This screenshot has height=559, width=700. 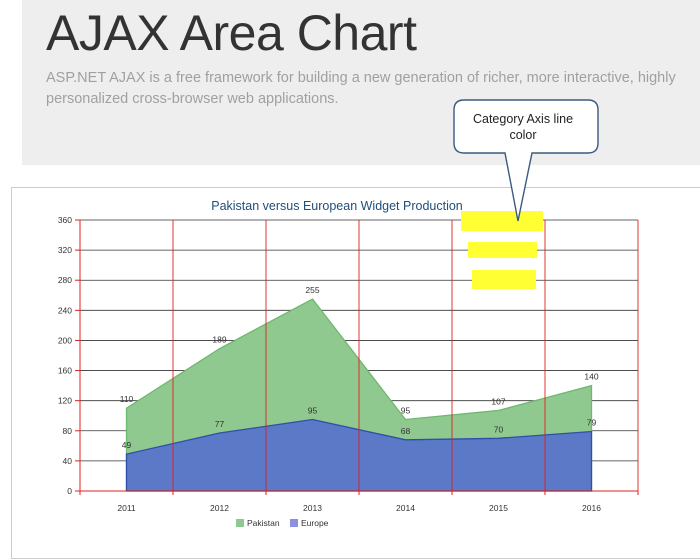 I want to click on data-label: 107, so click(x=498, y=401).